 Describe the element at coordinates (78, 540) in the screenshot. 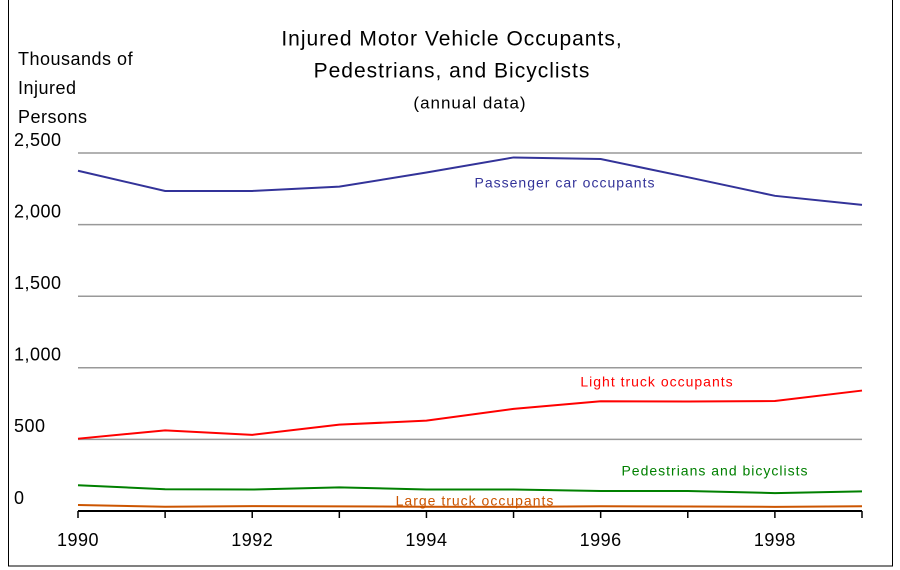

I see `x-tick-label: 1990` at that location.